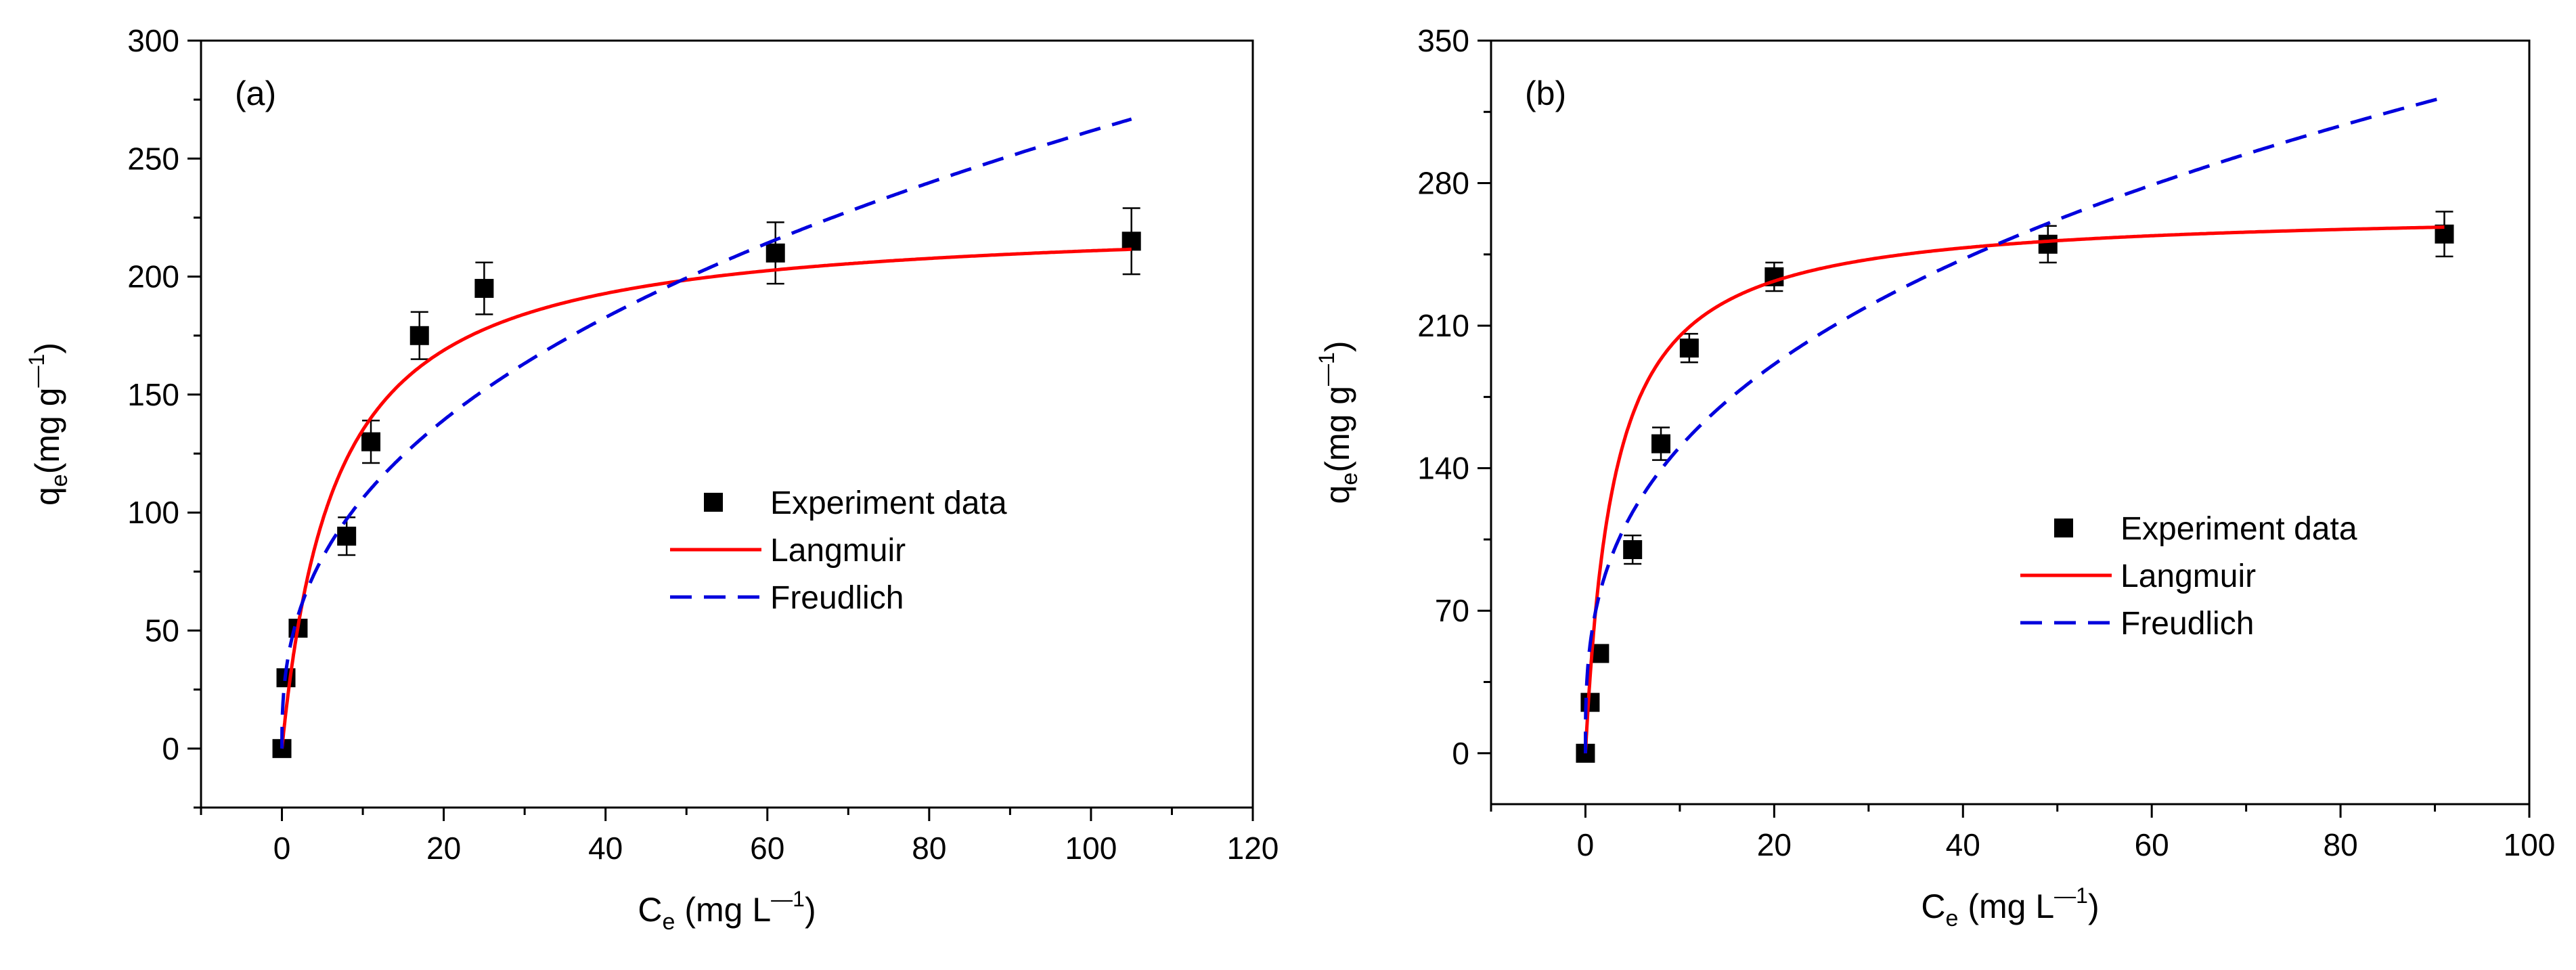 The width and height of the screenshot is (2576, 970). Describe the element at coordinates (1443, 41) in the screenshot. I see `y-tick-label: 350` at that location.